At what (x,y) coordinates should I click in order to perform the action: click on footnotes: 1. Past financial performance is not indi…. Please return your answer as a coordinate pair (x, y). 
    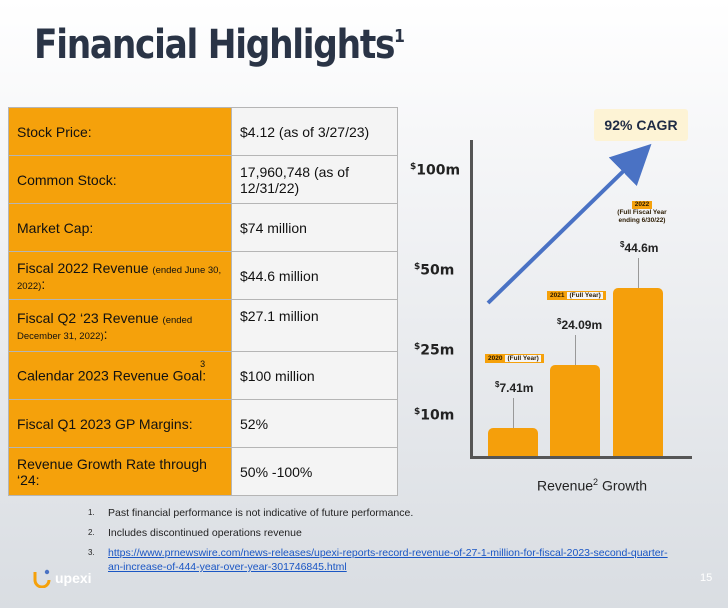
    Looking at the image, I should click on (383, 543).